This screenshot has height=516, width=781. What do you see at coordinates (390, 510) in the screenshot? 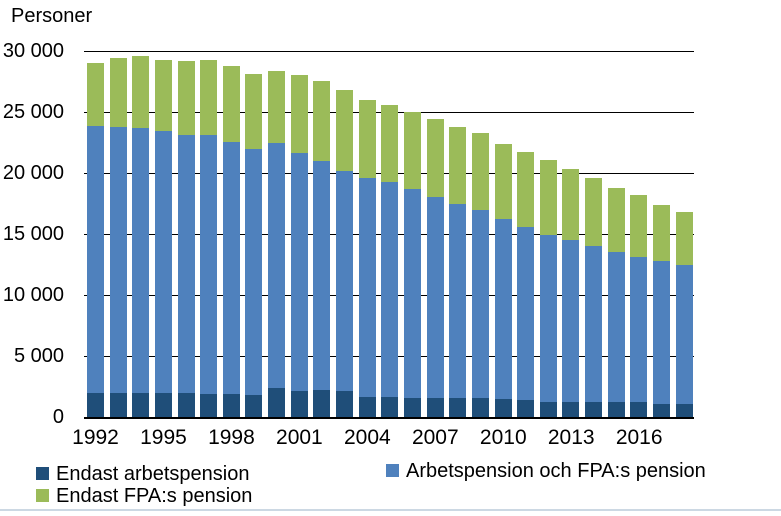
I see `bottom-separator` at bounding box center [390, 510].